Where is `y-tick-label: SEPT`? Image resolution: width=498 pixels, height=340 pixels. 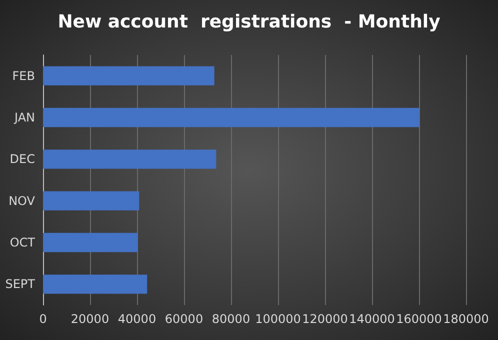 y-tick-label: SEPT is located at coordinates (20, 284).